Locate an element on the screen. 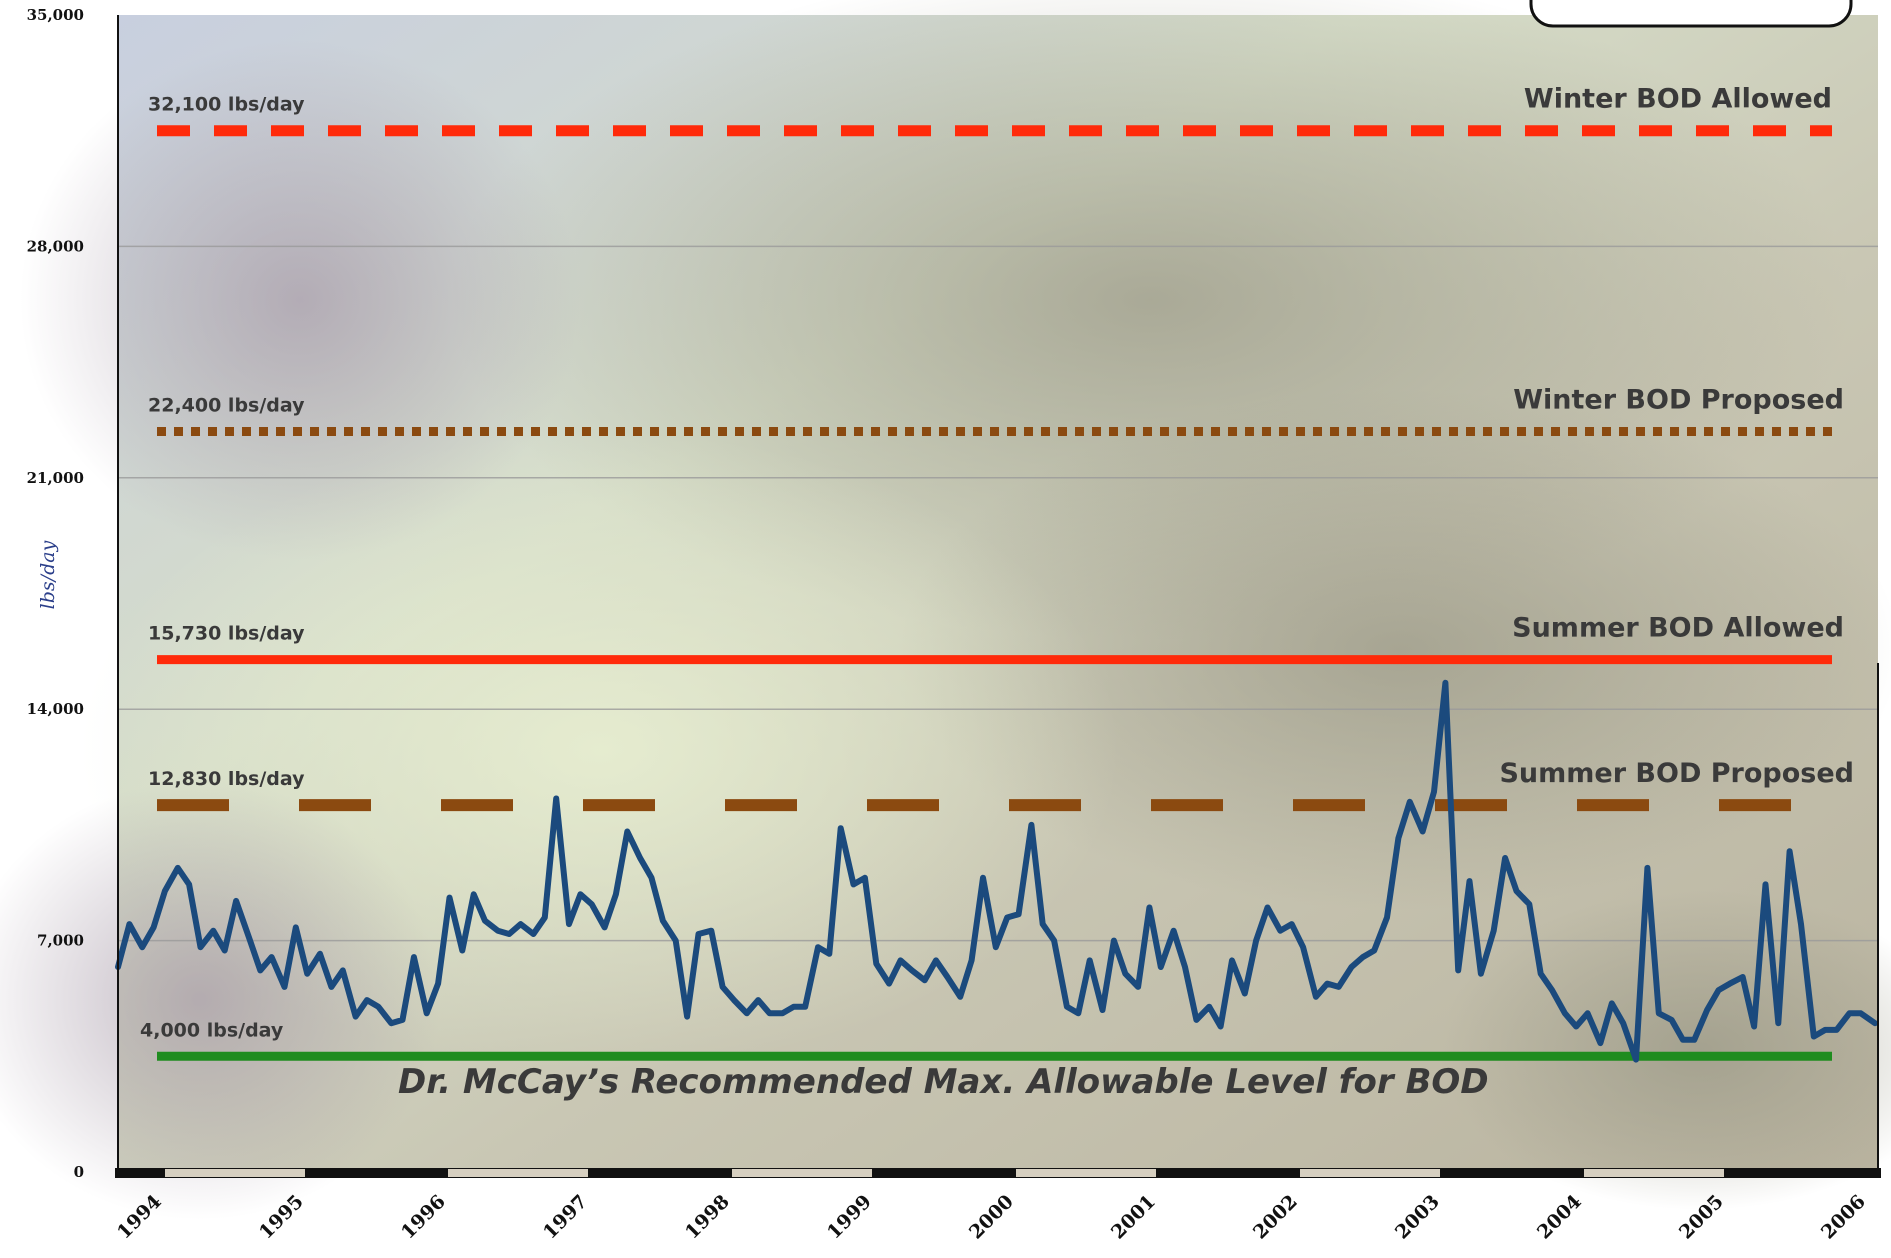  y-tick-label: 0 is located at coordinates (79, 1172).